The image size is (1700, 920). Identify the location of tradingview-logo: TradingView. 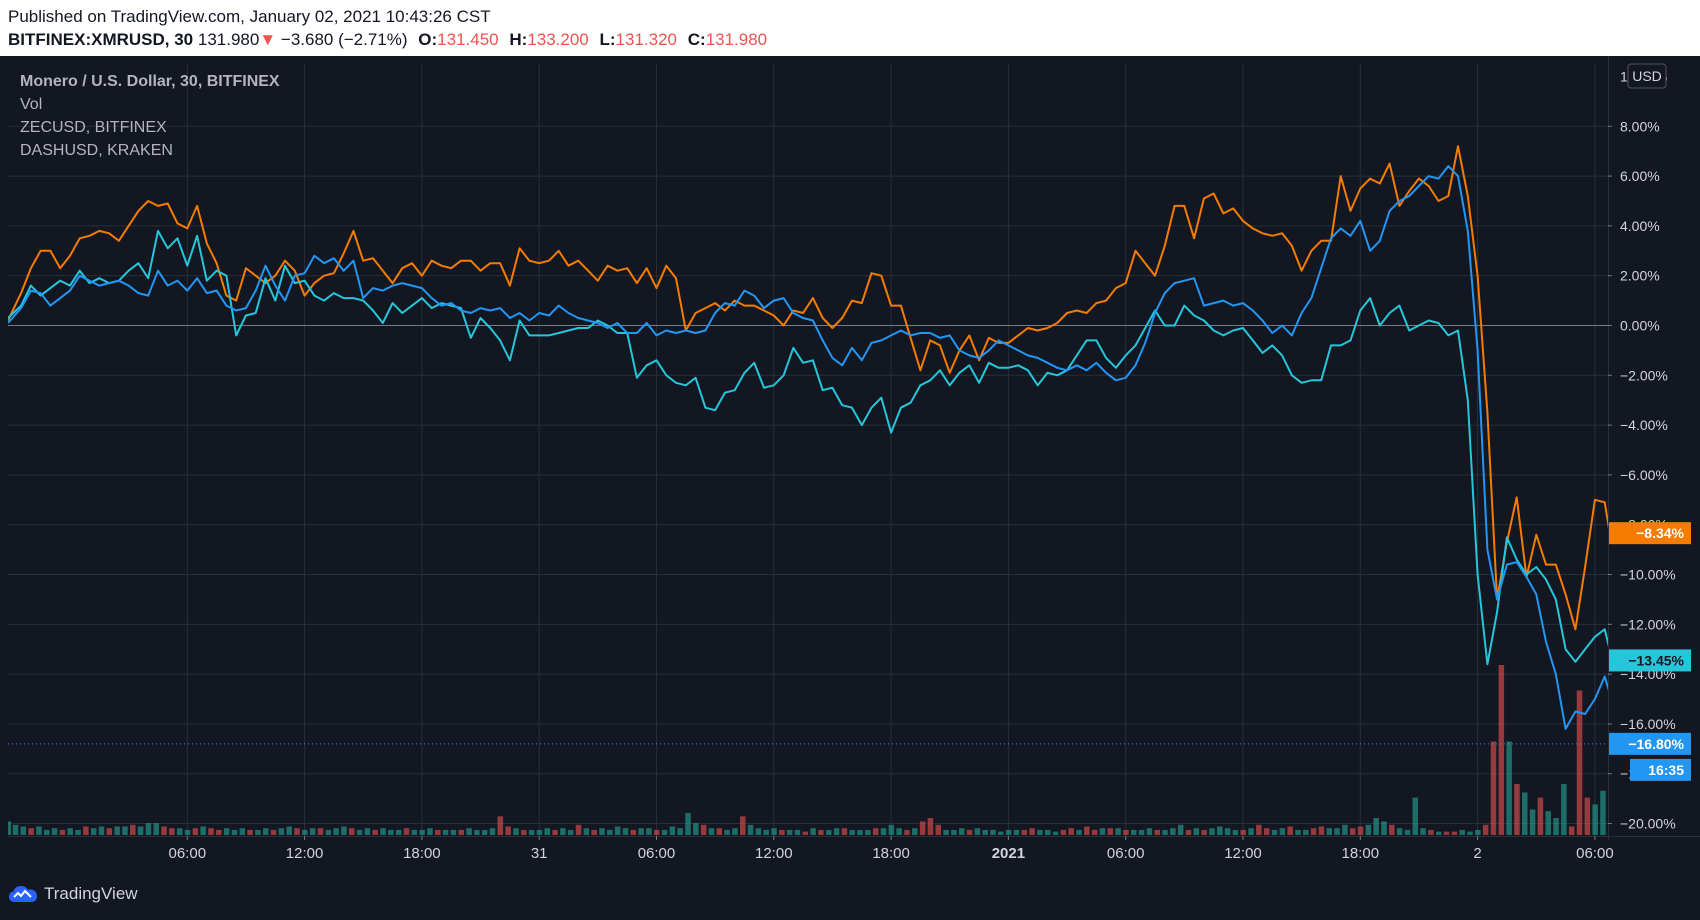
(73, 894).